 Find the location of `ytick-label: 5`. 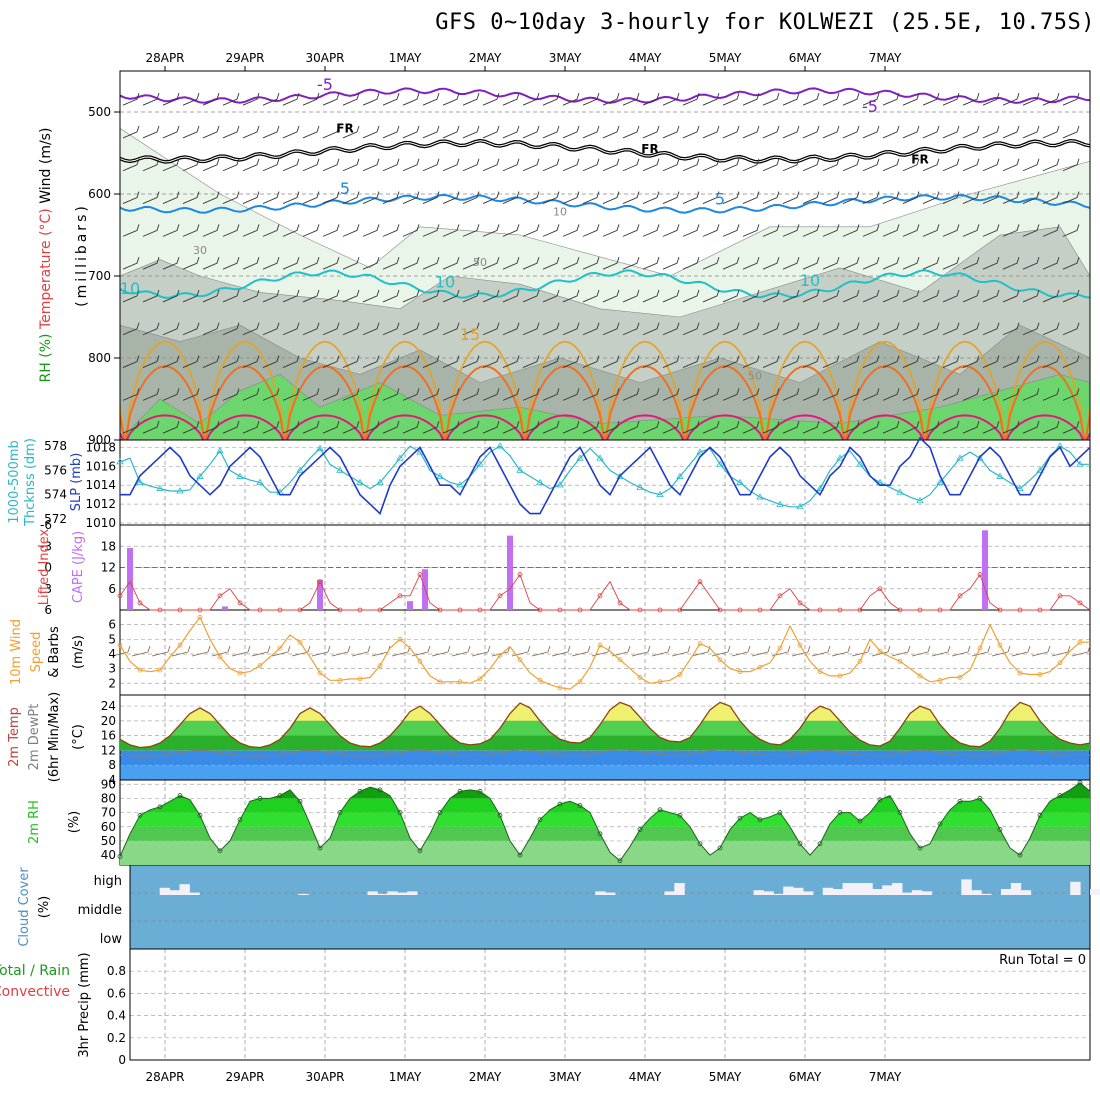

ytick-label: 5 is located at coordinates (112, 639).